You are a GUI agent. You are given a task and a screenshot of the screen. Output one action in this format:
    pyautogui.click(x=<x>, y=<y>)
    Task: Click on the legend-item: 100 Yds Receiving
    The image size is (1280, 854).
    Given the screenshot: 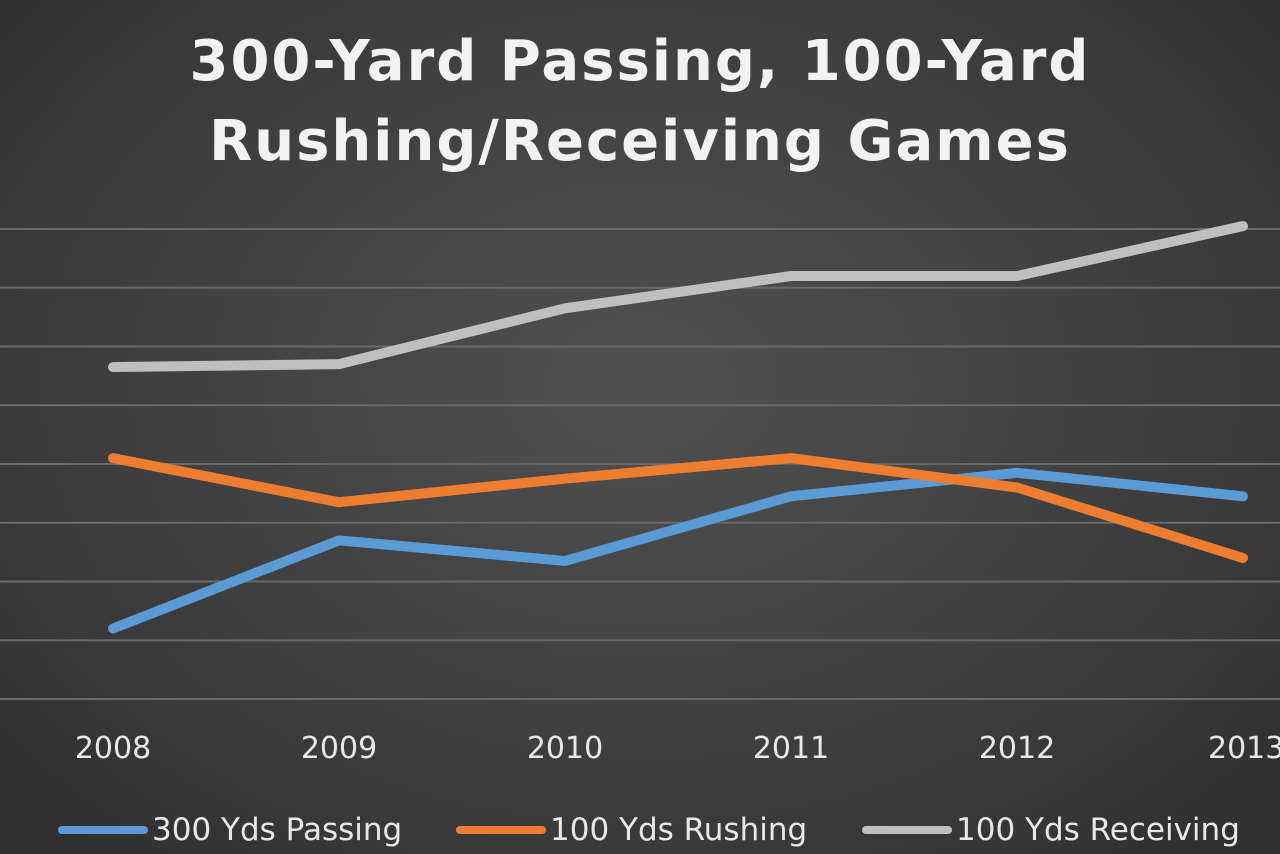 What is the action you would take?
    pyautogui.click(x=1051, y=830)
    